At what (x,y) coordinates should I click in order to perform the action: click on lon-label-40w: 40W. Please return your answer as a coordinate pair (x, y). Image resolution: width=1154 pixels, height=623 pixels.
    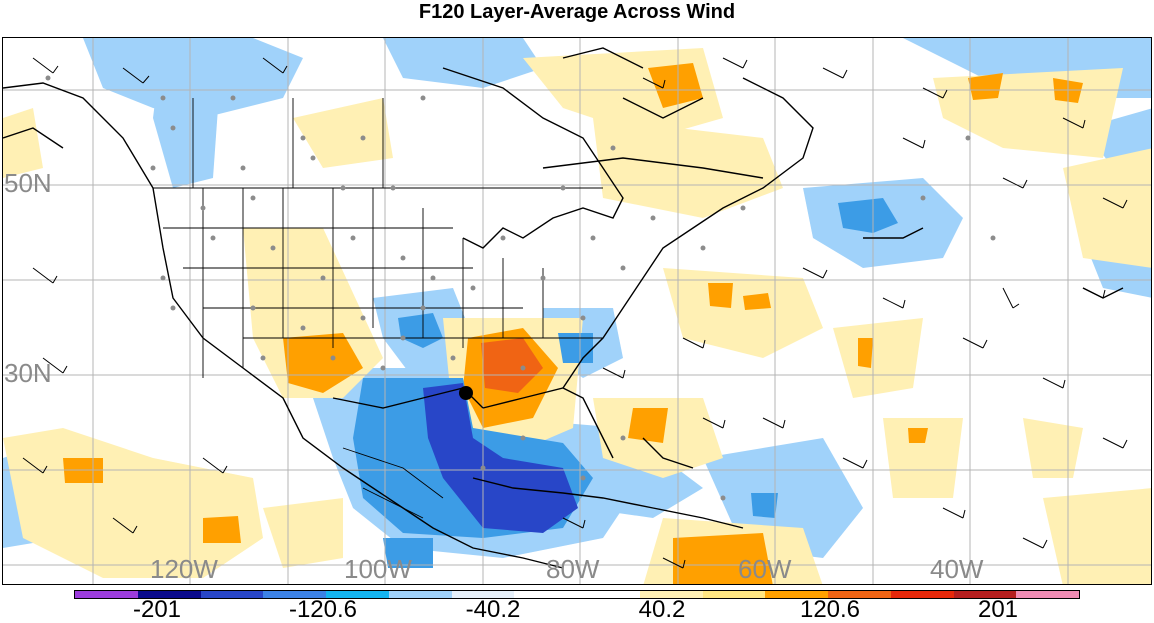
    Looking at the image, I should click on (957, 569).